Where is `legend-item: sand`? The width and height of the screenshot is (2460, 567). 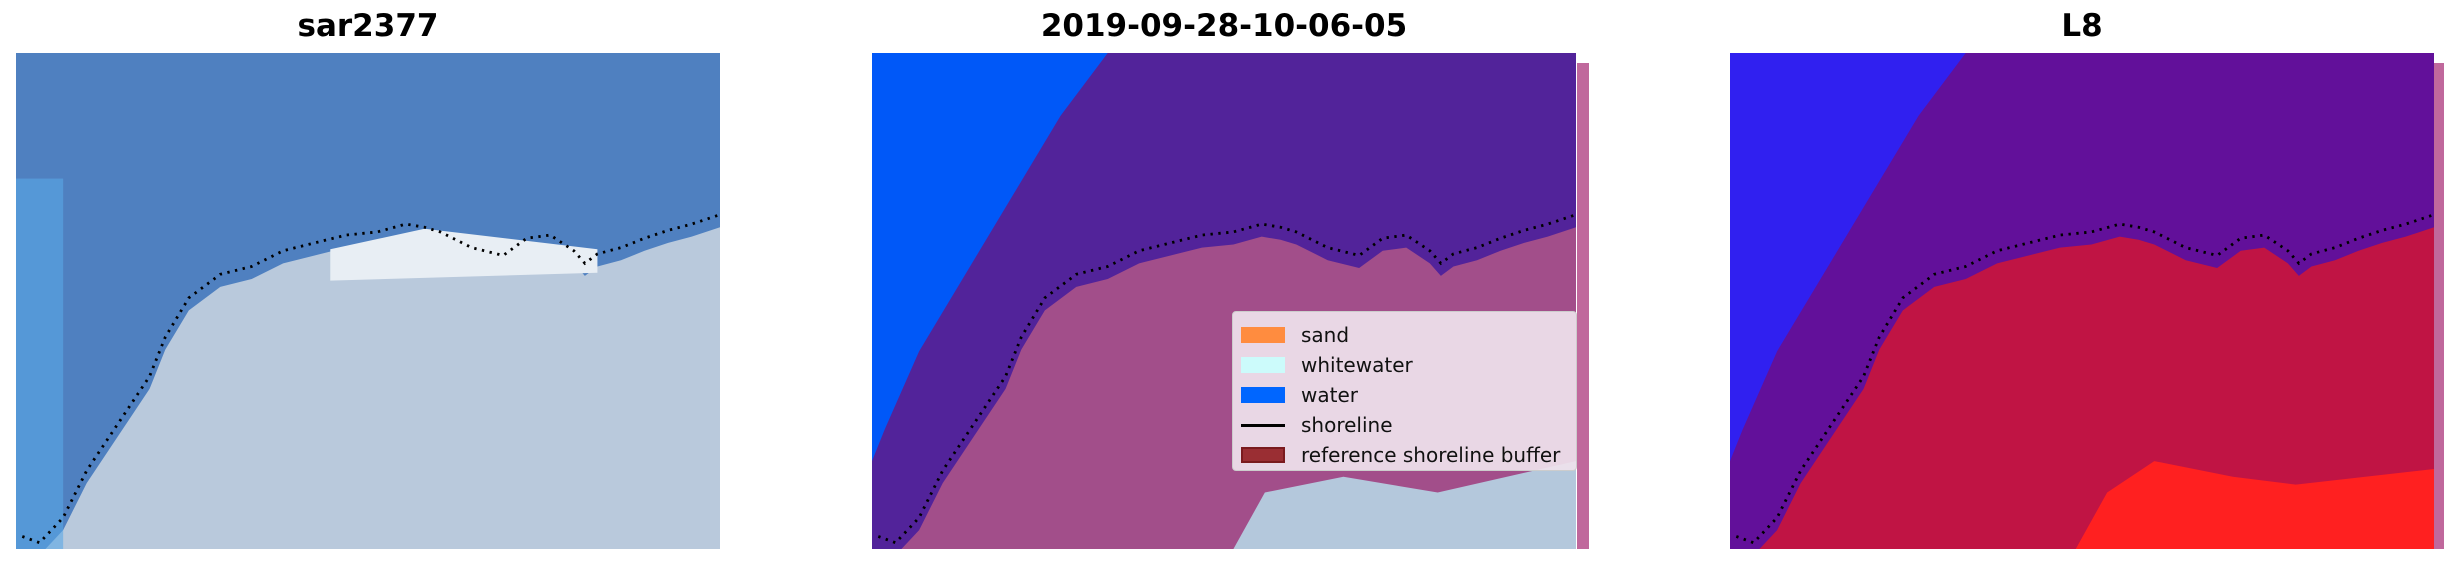
legend-item: sand is located at coordinates (1408, 335).